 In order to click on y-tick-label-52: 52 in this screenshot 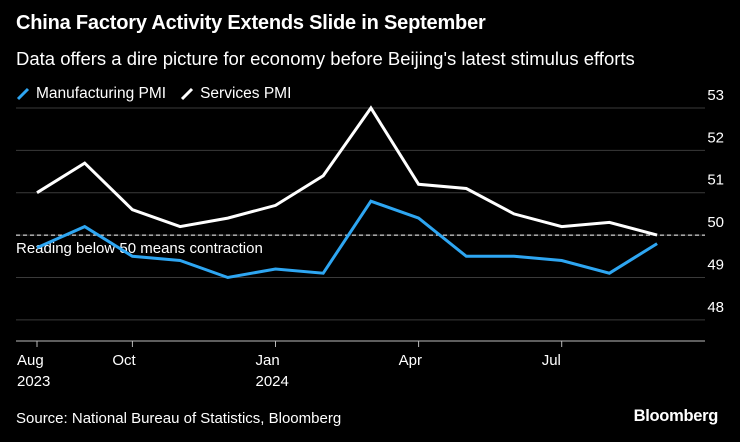, I will do `click(715, 137)`.